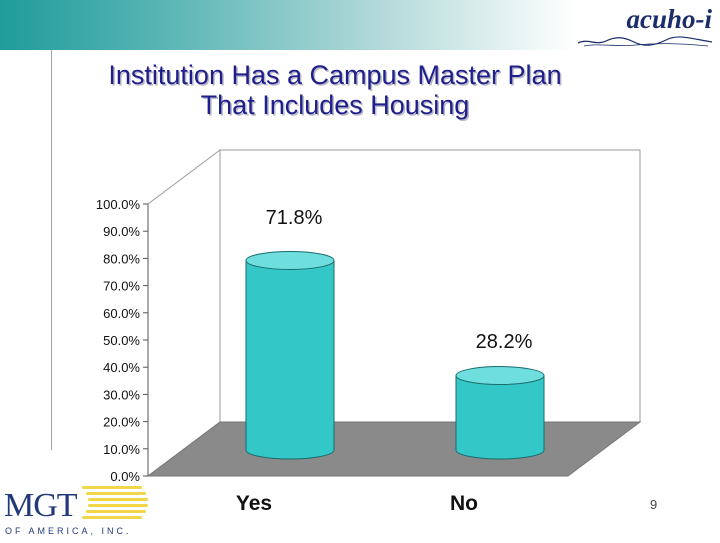  Describe the element at coordinates (360, 25) in the screenshot. I see `header-band` at that location.